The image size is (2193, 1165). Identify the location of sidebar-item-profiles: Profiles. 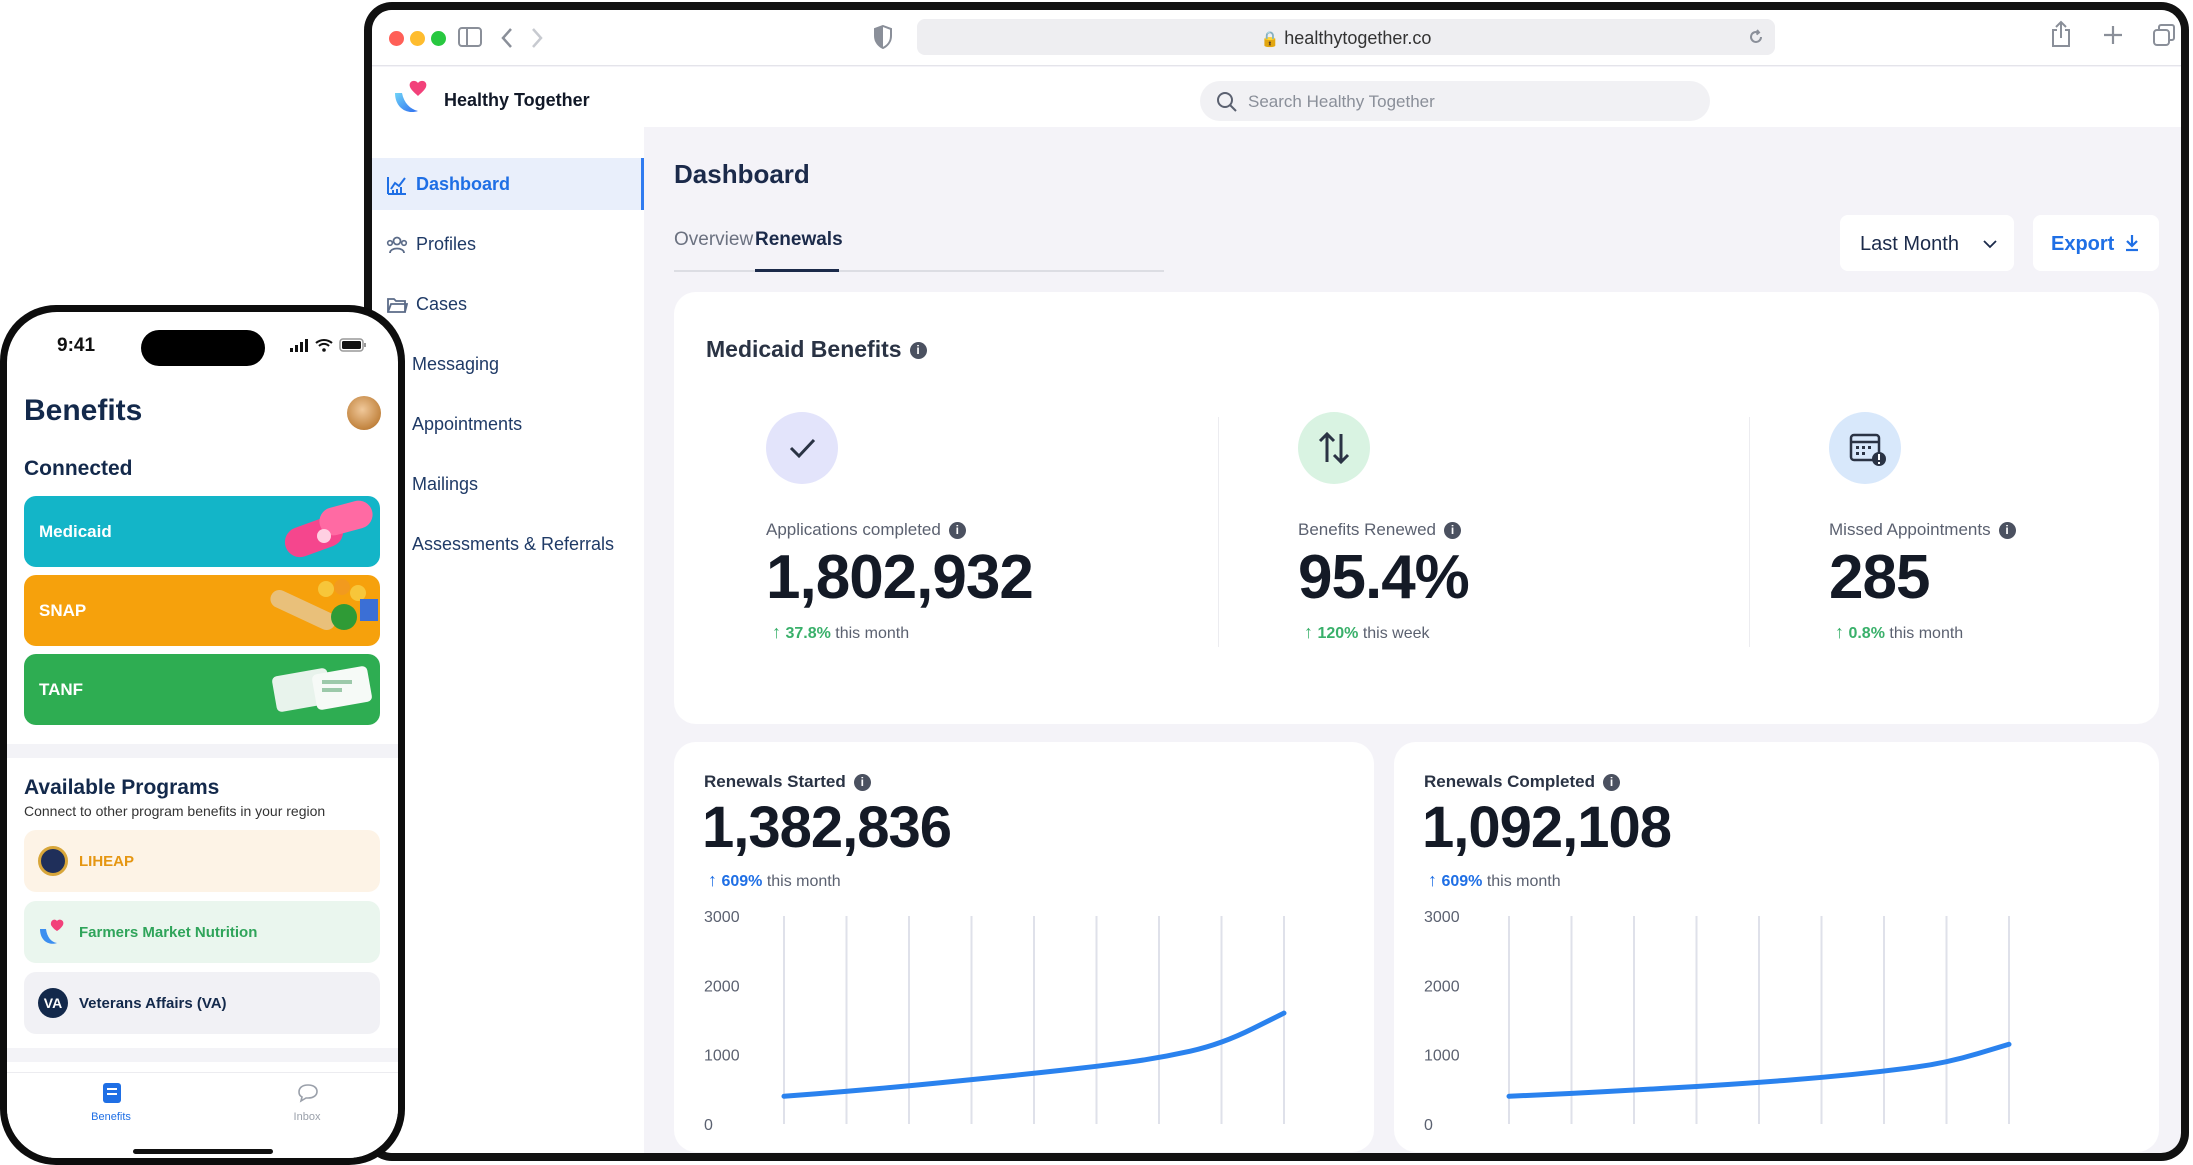
(508, 244).